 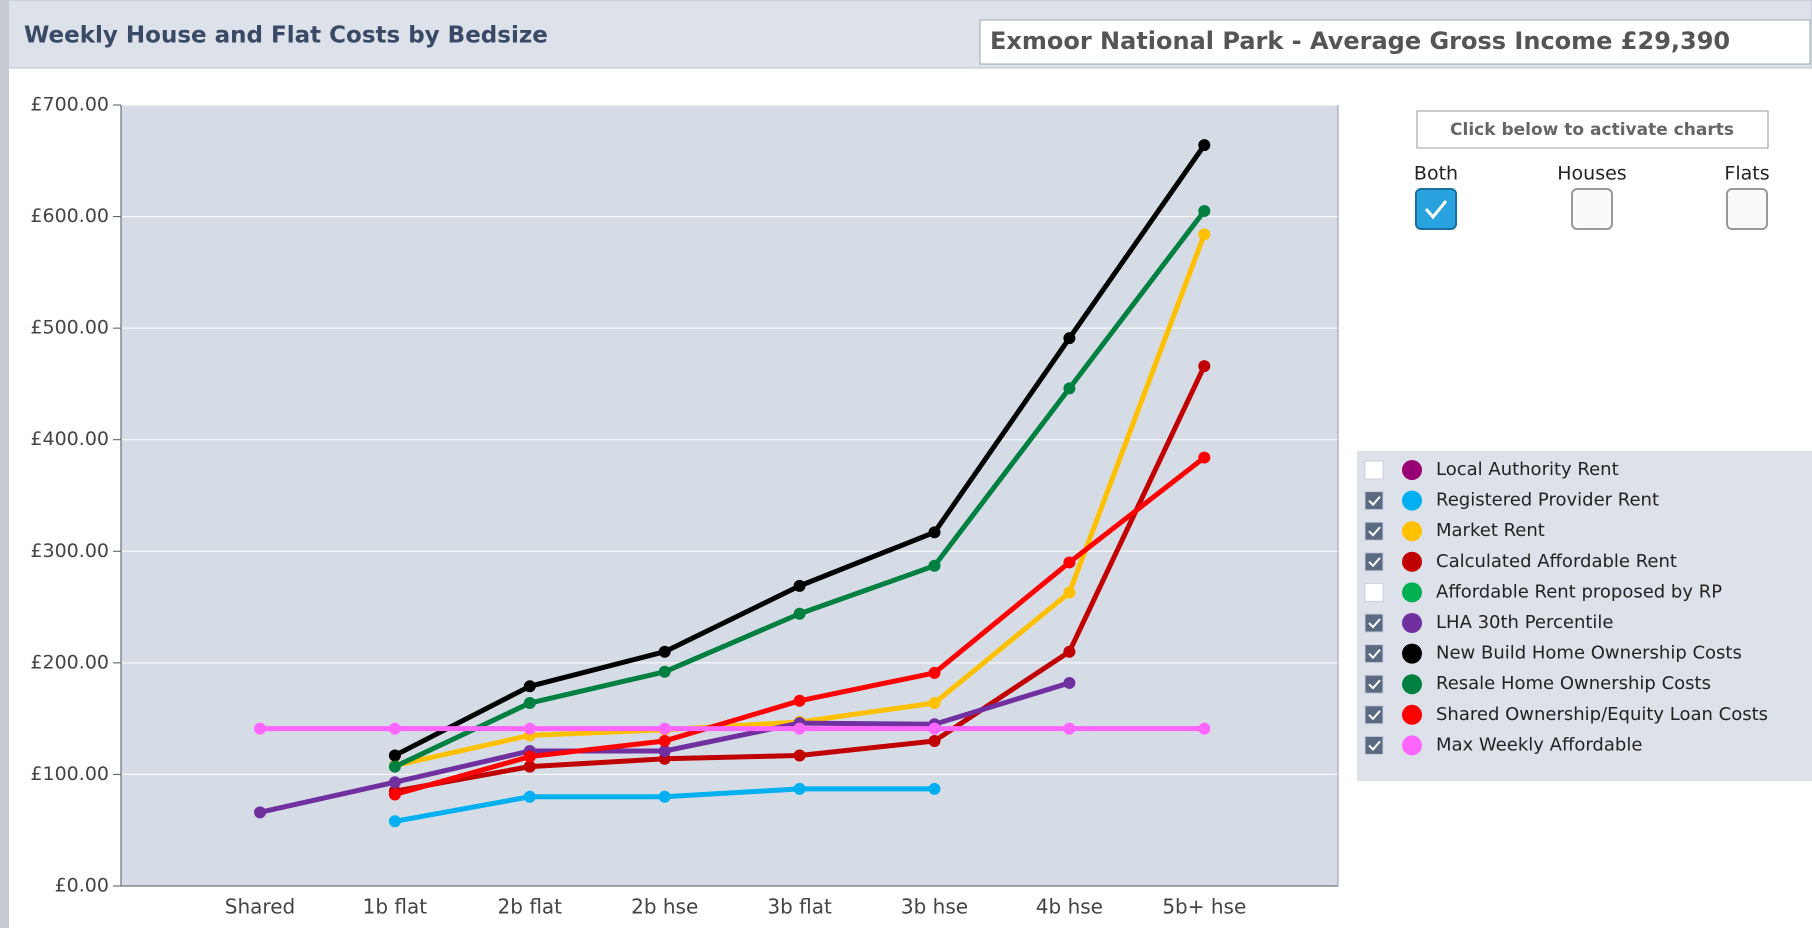 I want to click on legend-label: Local Authority Rent, so click(x=1527, y=469).